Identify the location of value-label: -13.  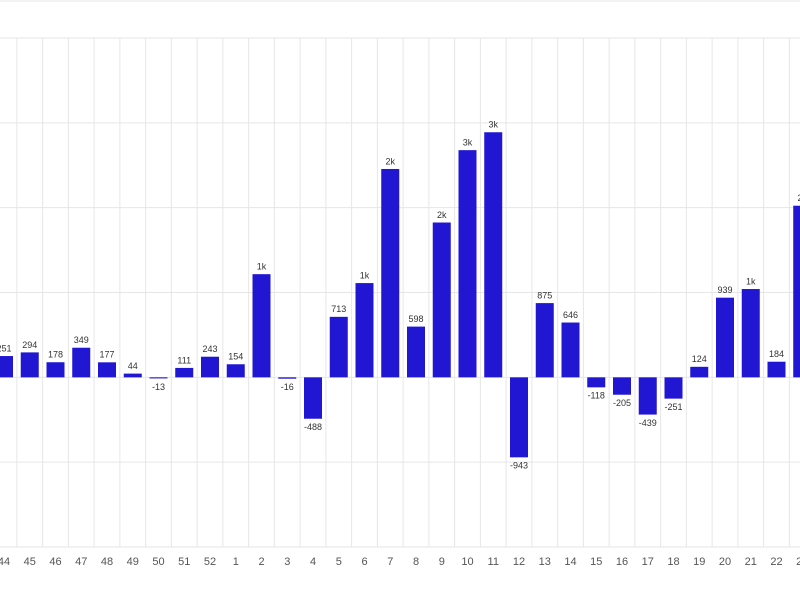
(158, 387).